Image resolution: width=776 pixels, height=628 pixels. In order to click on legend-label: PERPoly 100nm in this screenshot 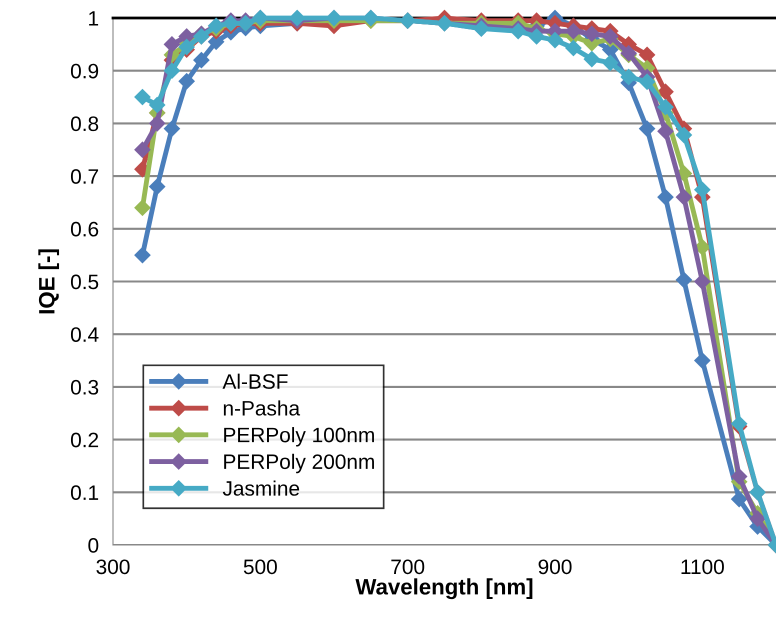, I will do `click(299, 436)`.